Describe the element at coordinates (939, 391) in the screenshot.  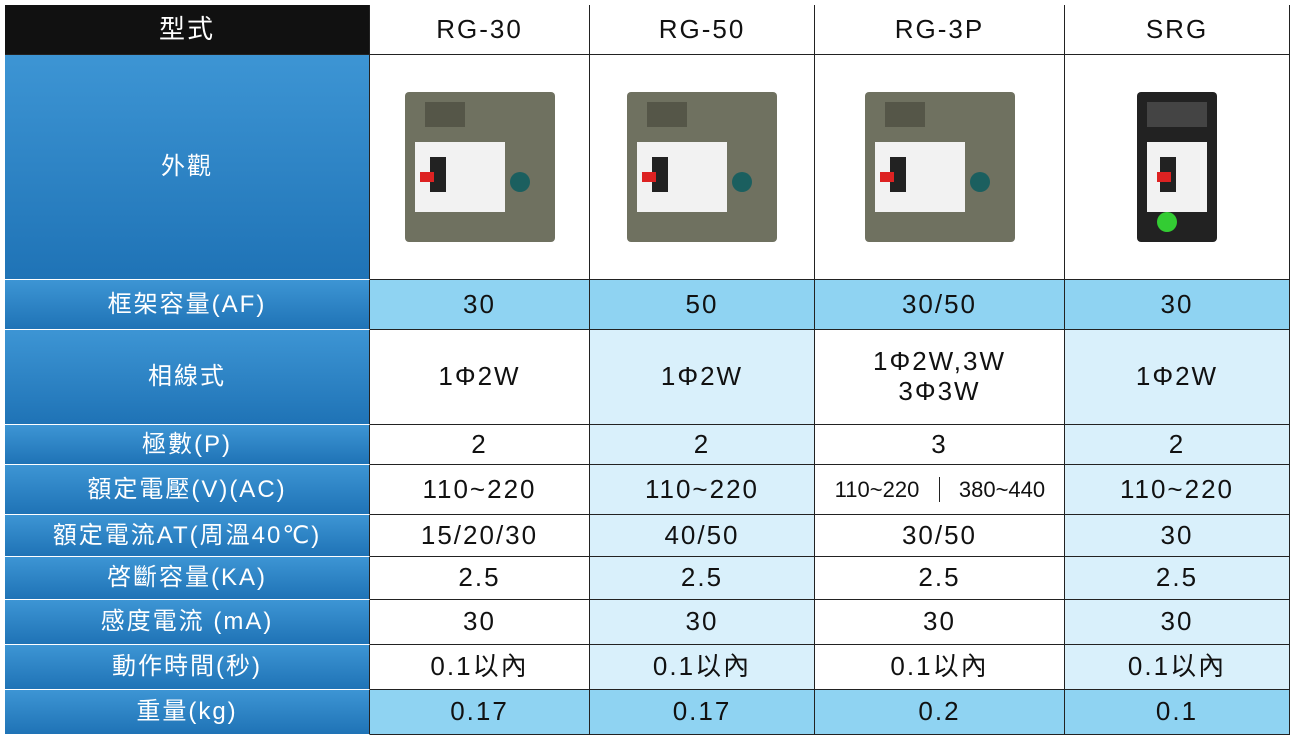
I see `value: 3Φ3W` at that location.